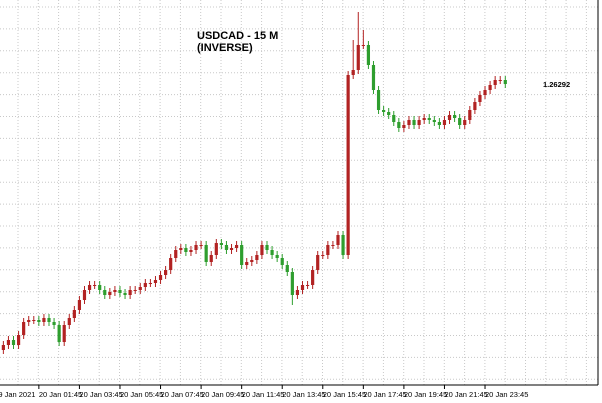 The height and width of the screenshot is (403, 602). I want to click on x-tick-label: 20 Jan 23:45, so click(506, 394).